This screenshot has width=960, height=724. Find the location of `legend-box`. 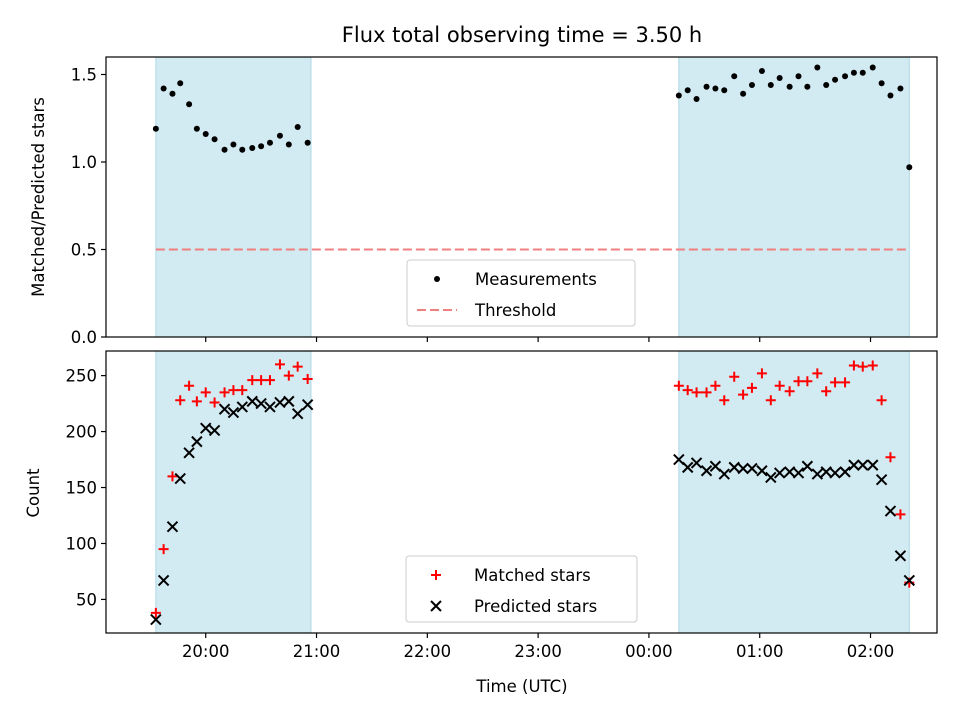

legend-box is located at coordinates (521, 293).